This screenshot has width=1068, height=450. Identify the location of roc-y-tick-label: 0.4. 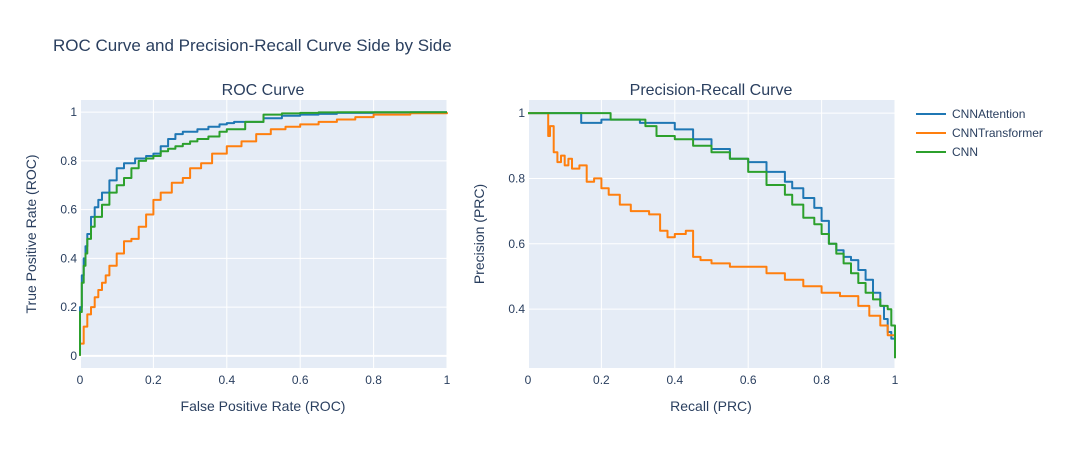
(68, 258).